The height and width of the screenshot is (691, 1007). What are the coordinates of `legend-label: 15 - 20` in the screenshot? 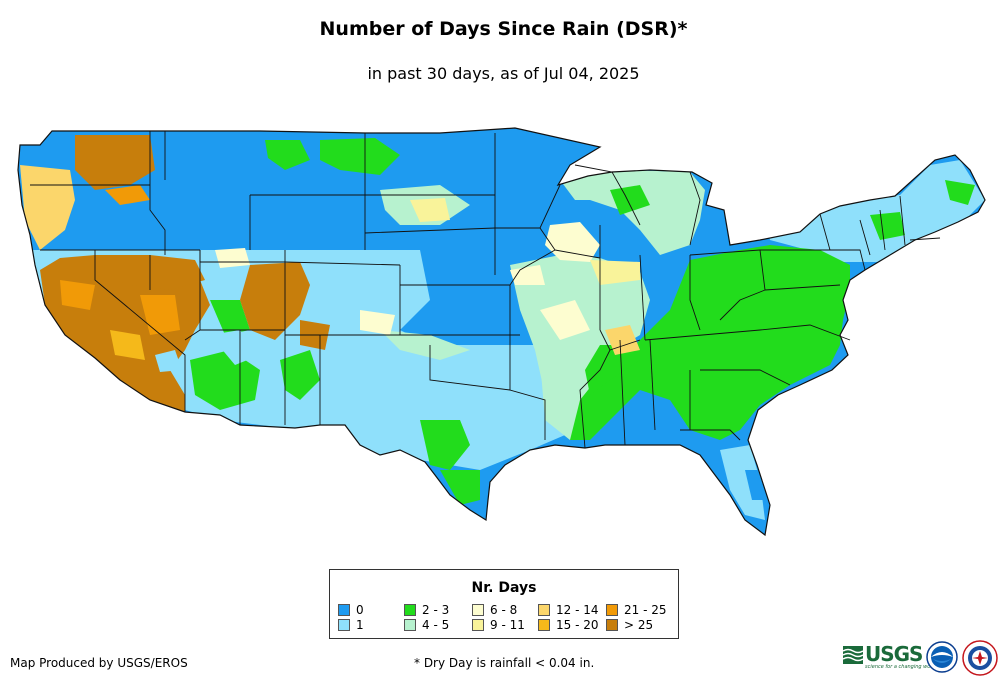 It's located at (577, 625).